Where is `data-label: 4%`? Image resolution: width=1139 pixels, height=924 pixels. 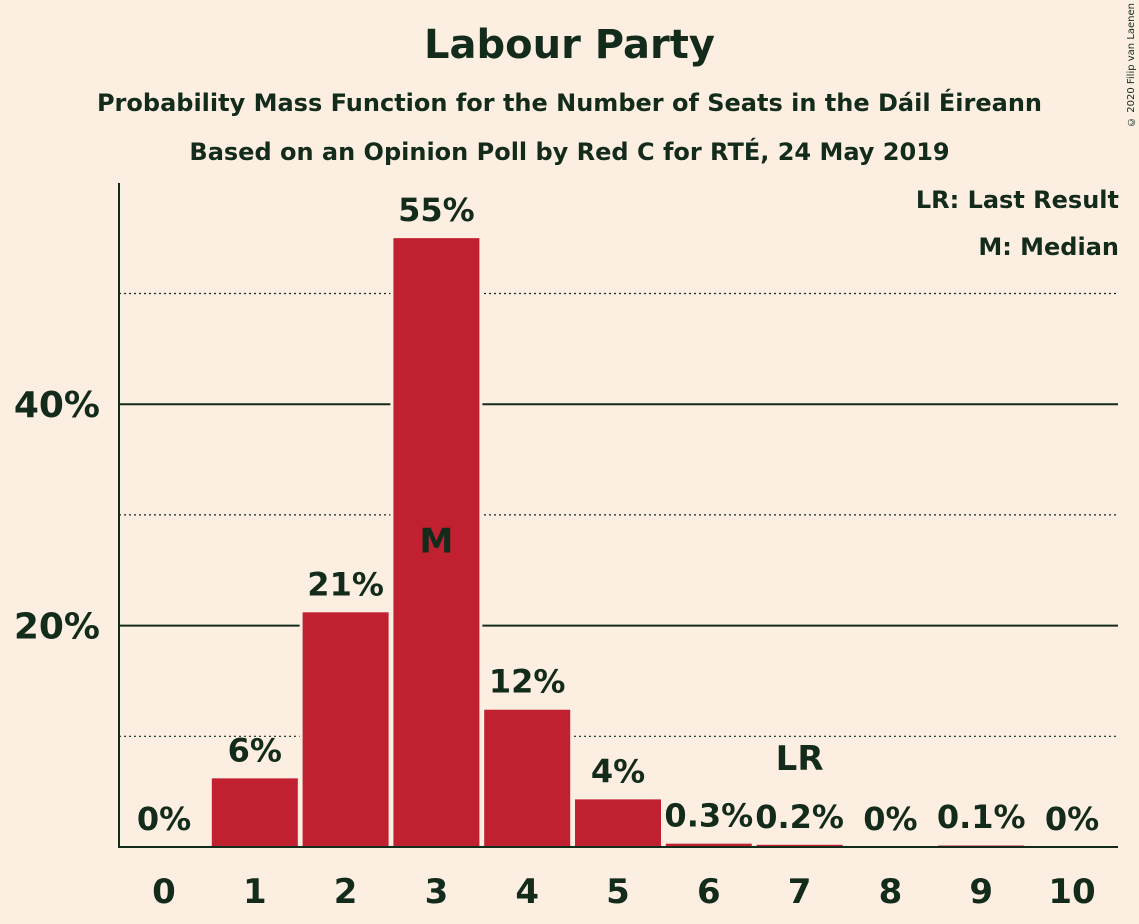
data-label: 4% is located at coordinates (618, 771).